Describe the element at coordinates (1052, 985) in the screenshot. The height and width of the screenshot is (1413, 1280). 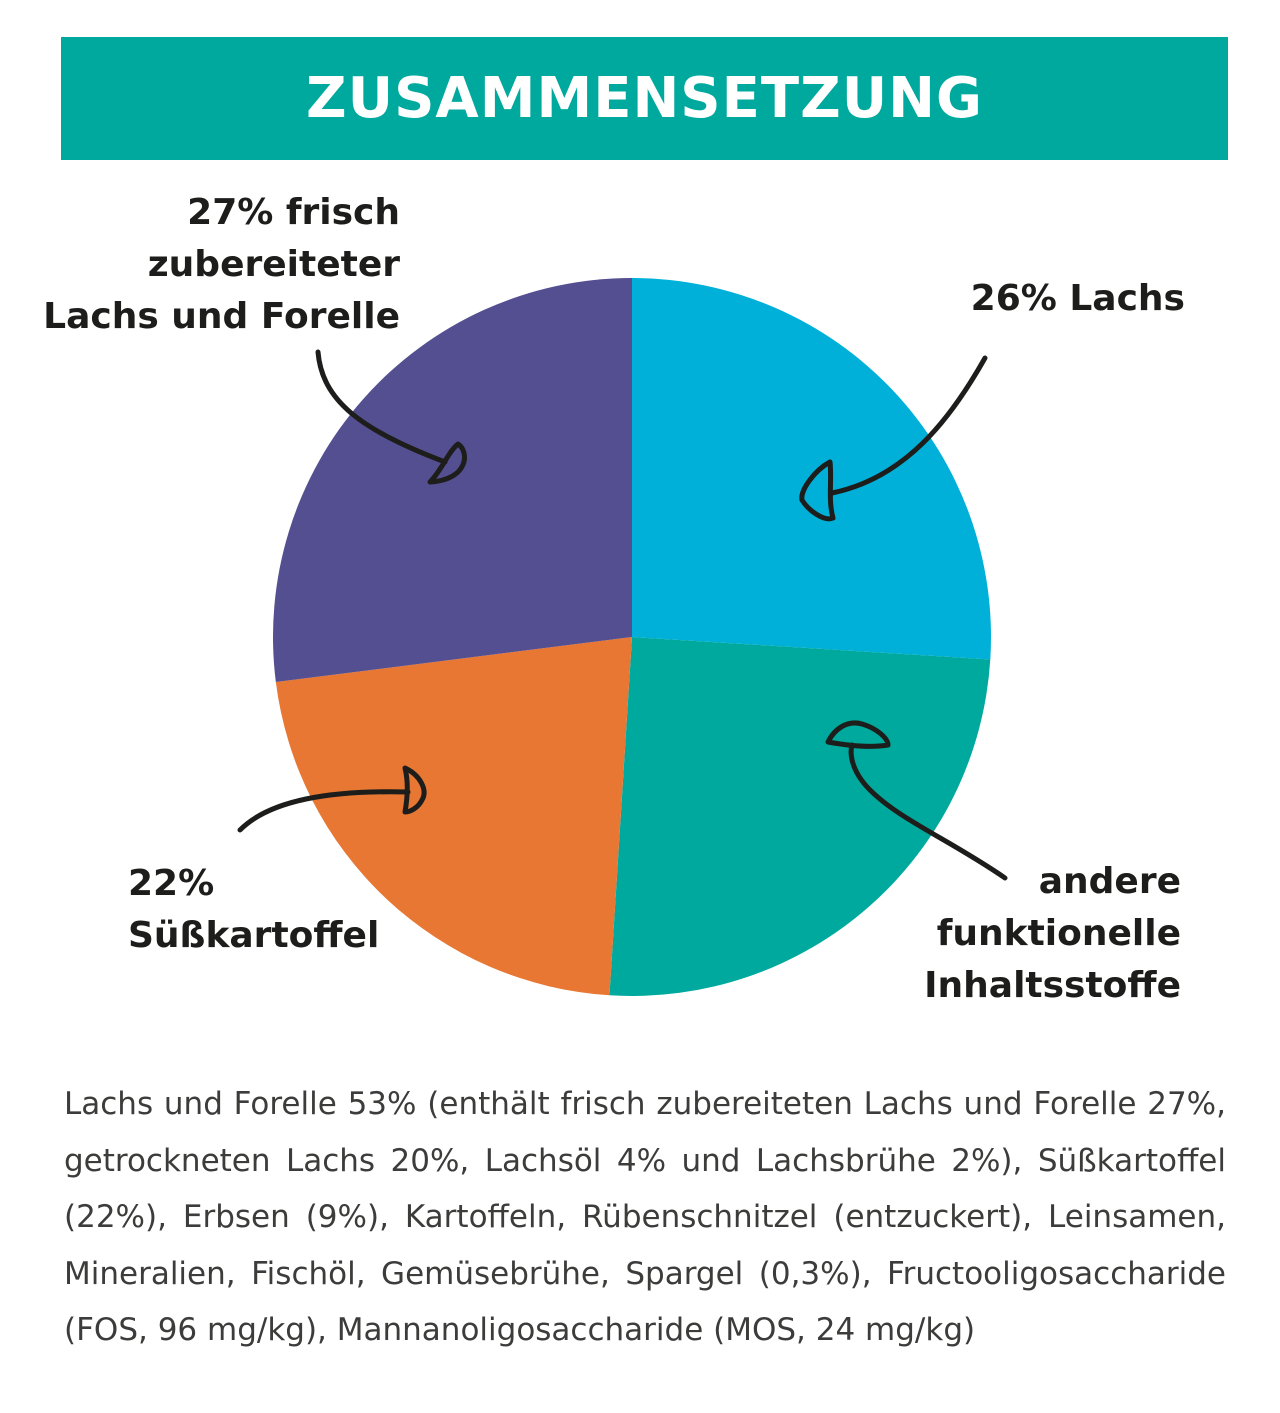
I see `label-line: Inhaltsstoffe` at that location.